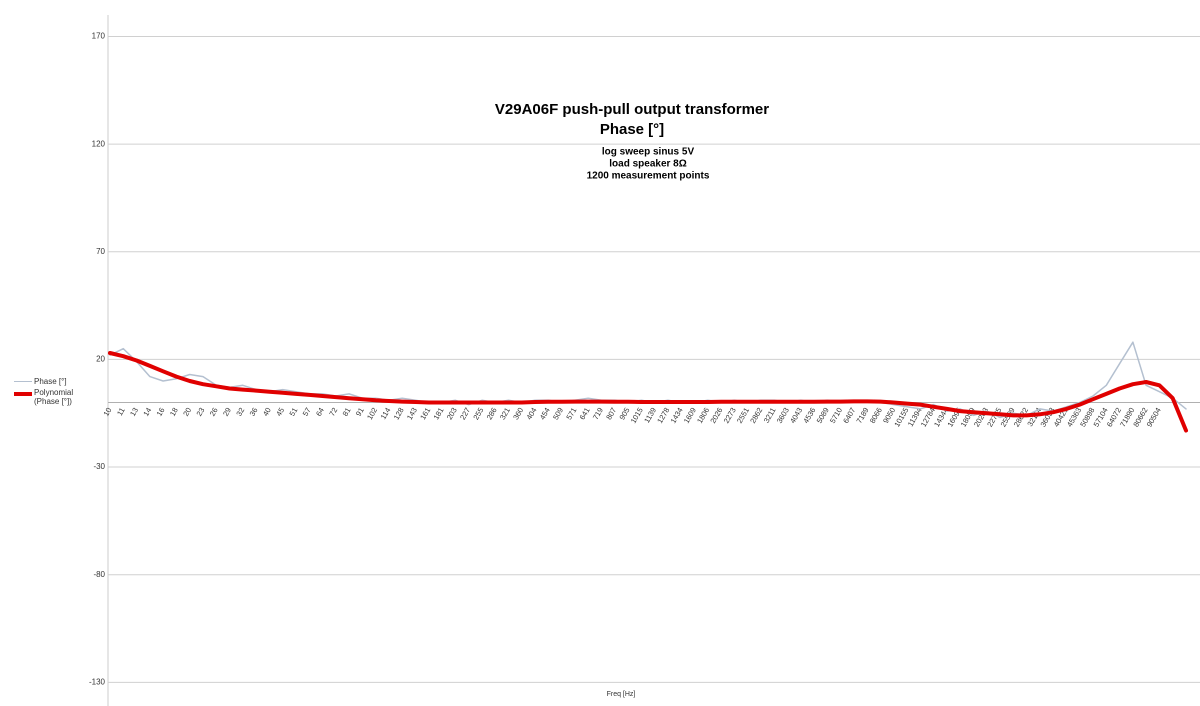 The width and height of the screenshot is (1200, 706). I want to click on x-tick-label: 8066, so click(876, 415).